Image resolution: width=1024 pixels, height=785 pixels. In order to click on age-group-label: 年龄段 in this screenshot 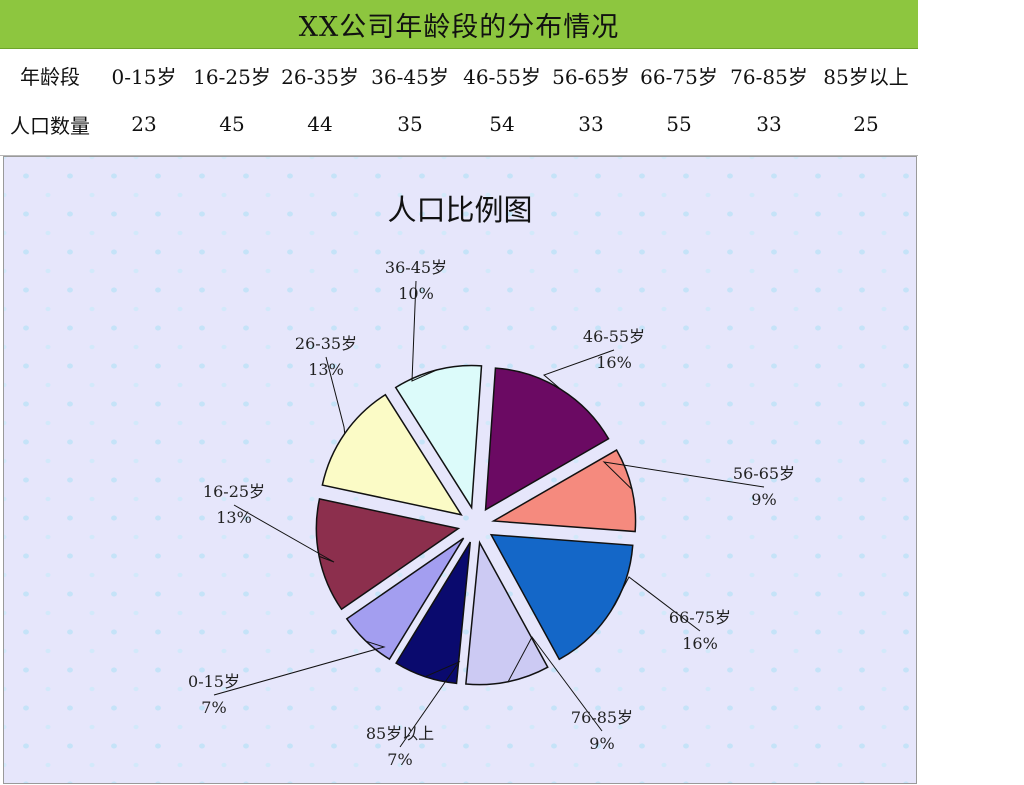, I will do `click(50, 76)`.